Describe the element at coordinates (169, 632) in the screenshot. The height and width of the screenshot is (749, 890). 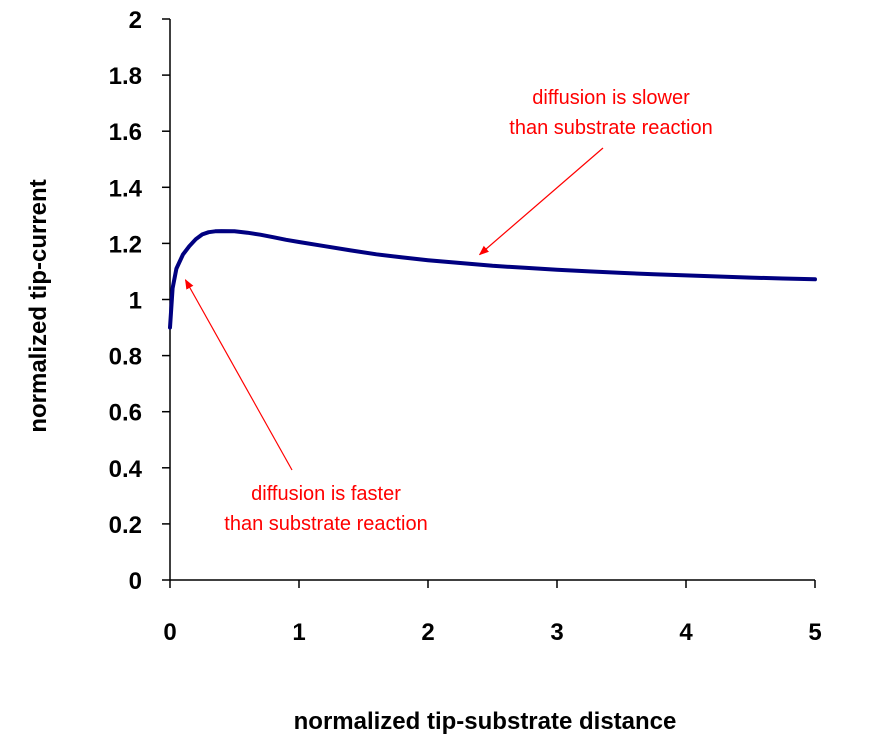
I see `x-tick-label: 0` at that location.